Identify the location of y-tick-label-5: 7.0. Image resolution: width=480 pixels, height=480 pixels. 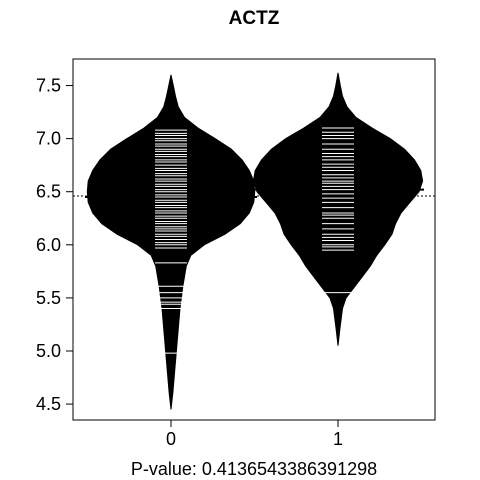
(48, 139).